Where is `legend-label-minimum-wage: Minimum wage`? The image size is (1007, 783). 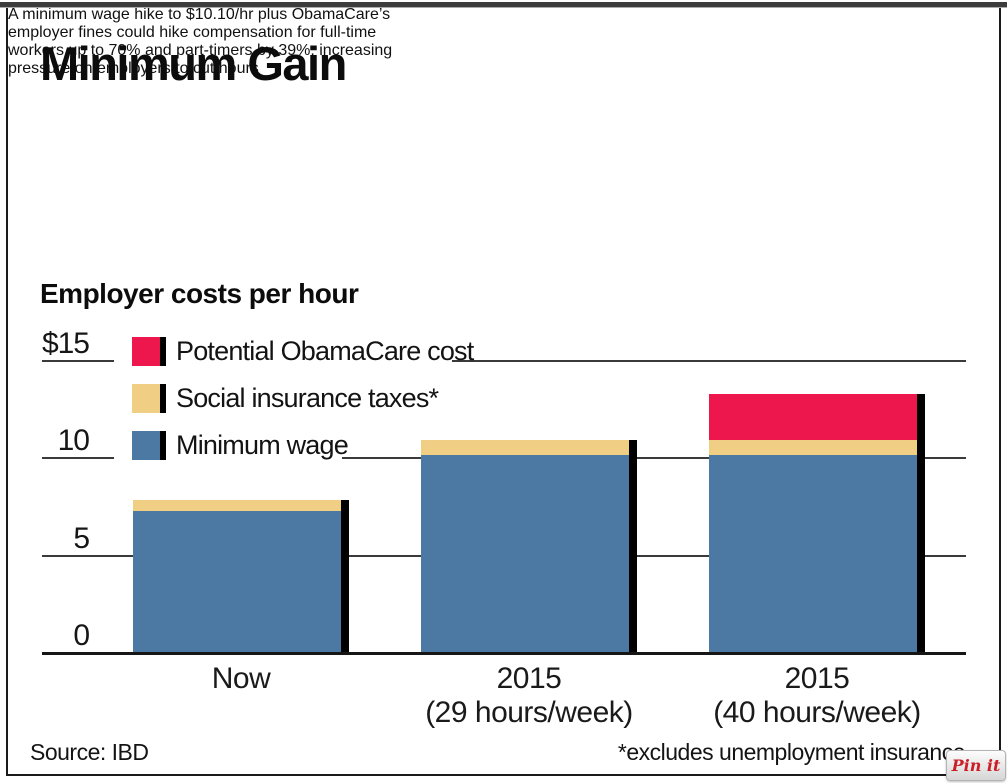 legend-label-minimum-wage: Minimum wage is located at coordinates (262, 445).